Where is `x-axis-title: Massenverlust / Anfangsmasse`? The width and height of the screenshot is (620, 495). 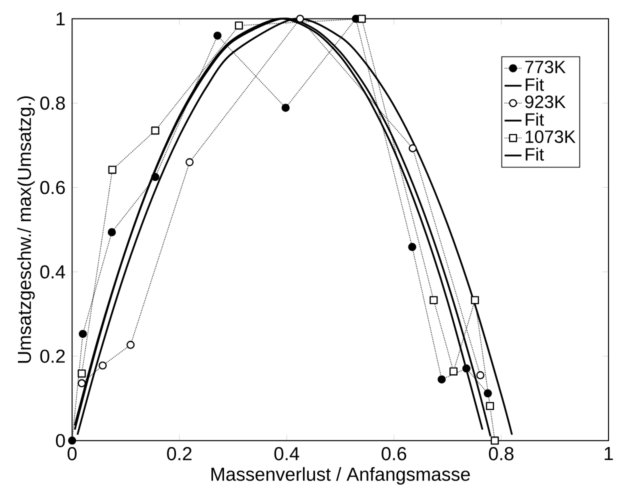 x-axis-title: Massenverlust / Anfangsmasse is located at coordinates (340, 476).